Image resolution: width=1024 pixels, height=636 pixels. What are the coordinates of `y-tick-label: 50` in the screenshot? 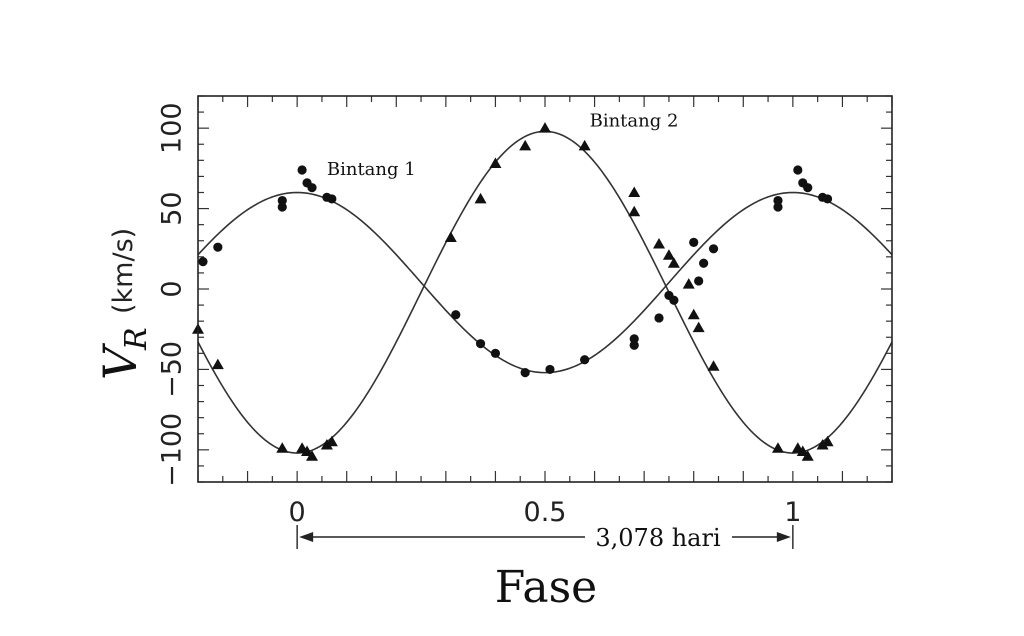 It's located at (172, 208).